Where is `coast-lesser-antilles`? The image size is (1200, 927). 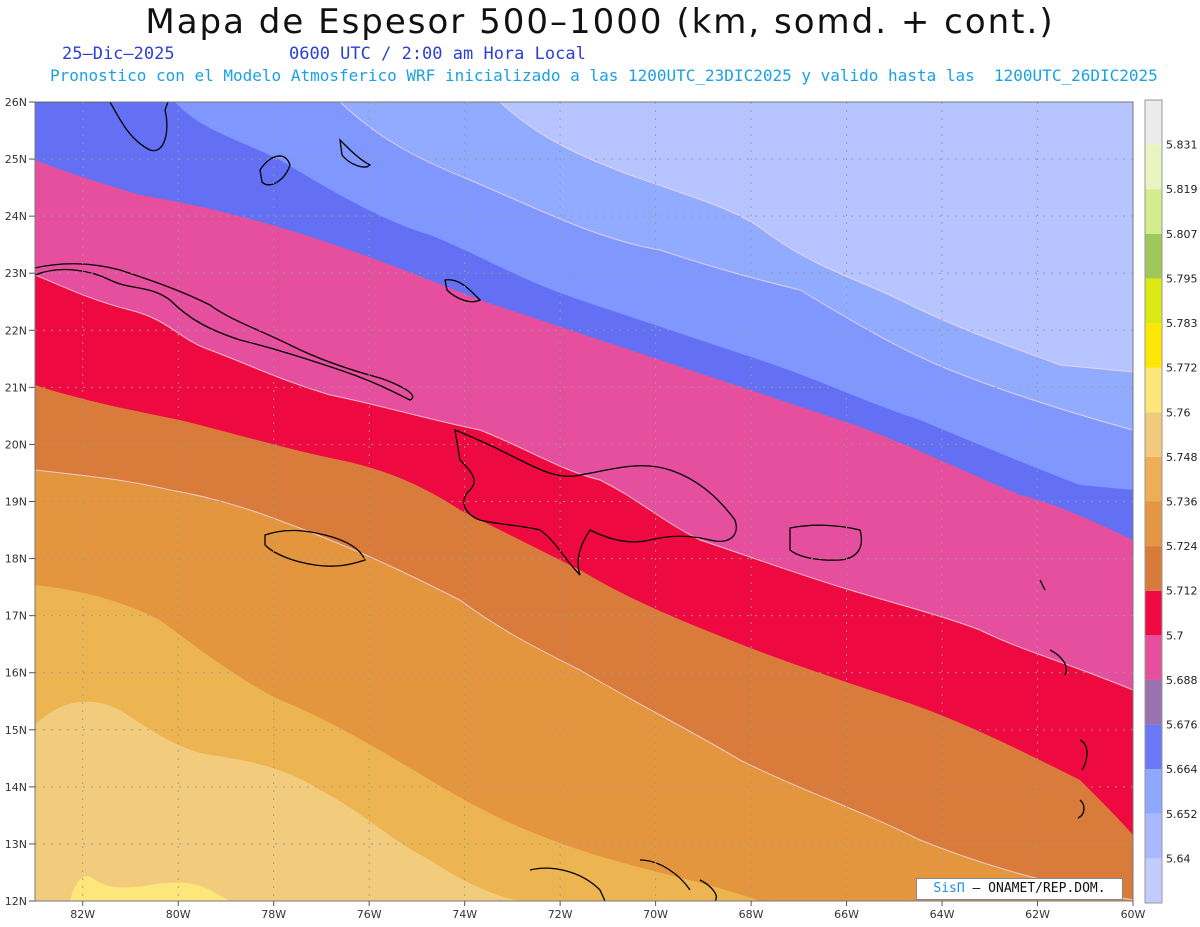 coast-lesser-antilles is located at coordinates (1063, 699).